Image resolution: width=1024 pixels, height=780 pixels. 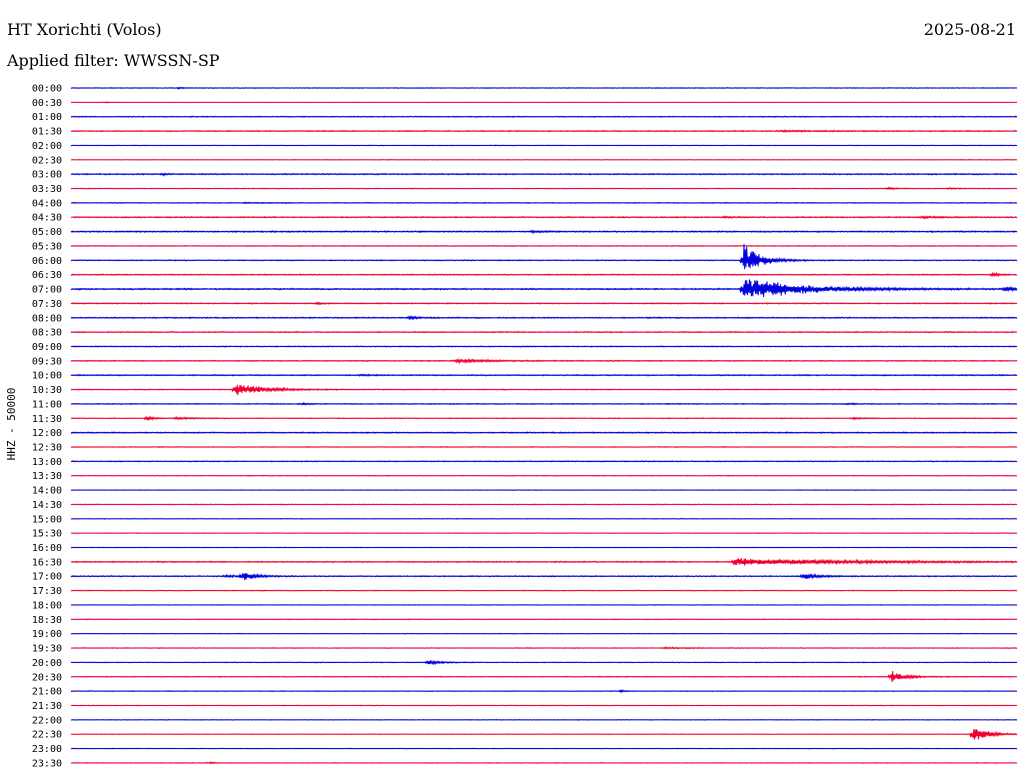 What do you see at coordinates (47, 735) in the screenshot?
I see `row-label-2230: 22:30` at bounding box center [47, 735].